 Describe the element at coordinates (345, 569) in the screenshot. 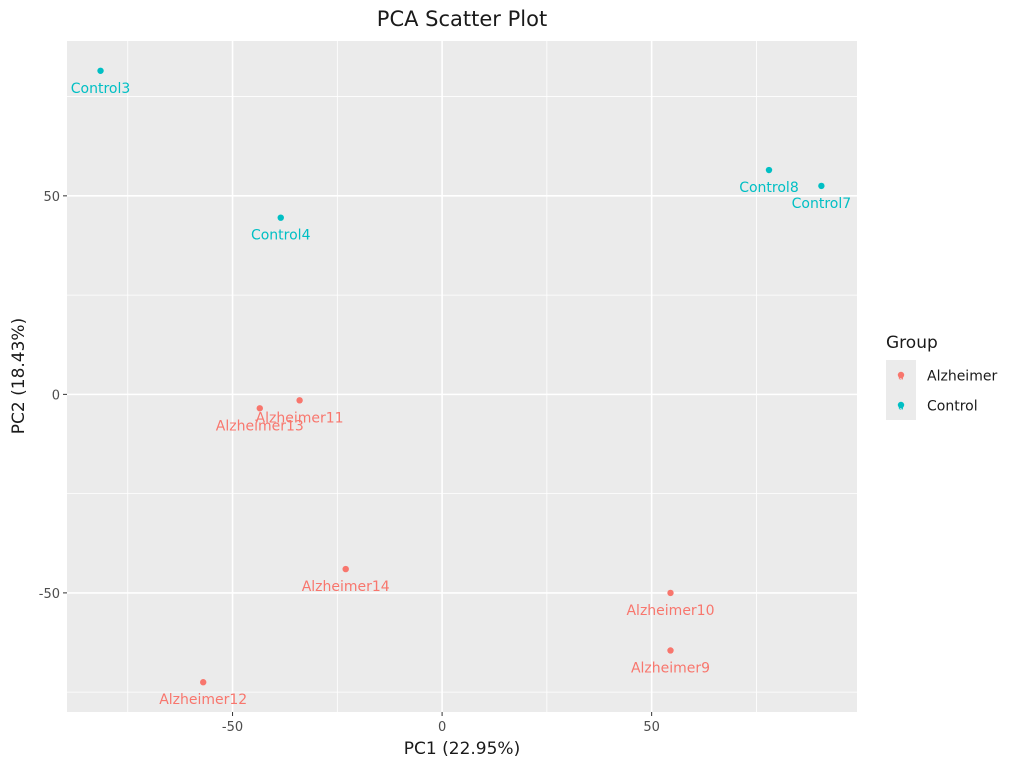

I see `data-point-alzheimer14` at that location.